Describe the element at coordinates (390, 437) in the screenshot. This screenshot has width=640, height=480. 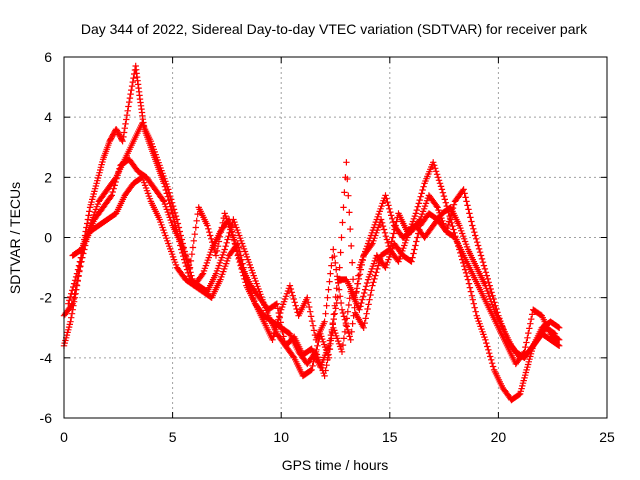
I see `x-tick-label: 15` at that location.